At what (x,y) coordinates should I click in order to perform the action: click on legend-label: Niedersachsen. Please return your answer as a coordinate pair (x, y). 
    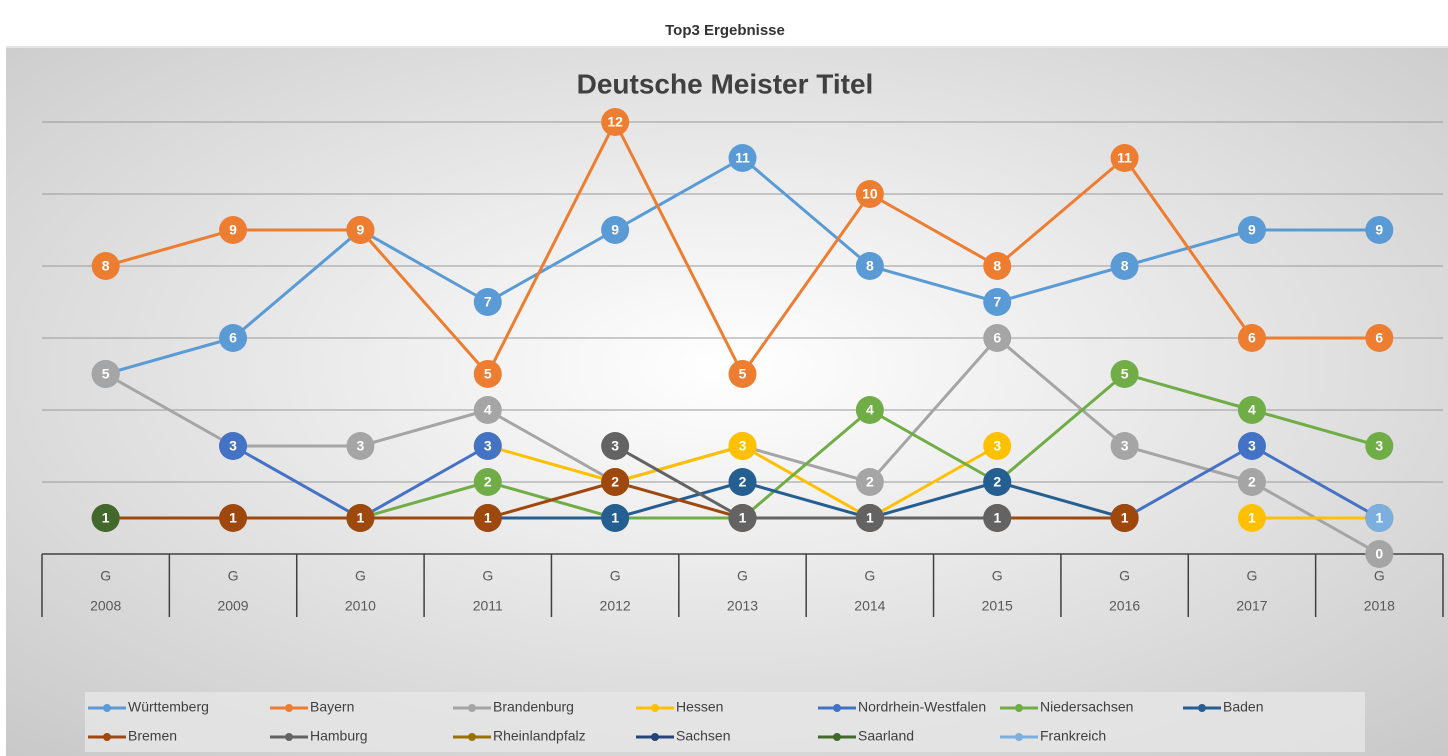
    Looking at the image, I should click on (1086, 707).